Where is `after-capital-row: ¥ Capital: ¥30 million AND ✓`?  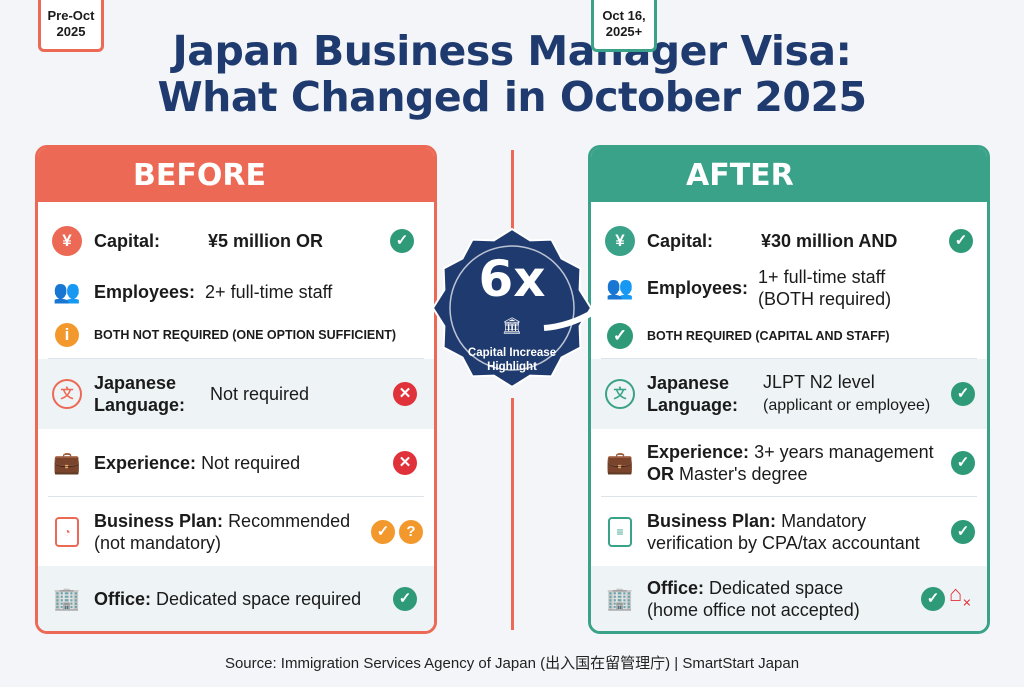 after-capital-row: ¥ Capital: ¥30 million AND ✓ is located at coordinates (789, 241).